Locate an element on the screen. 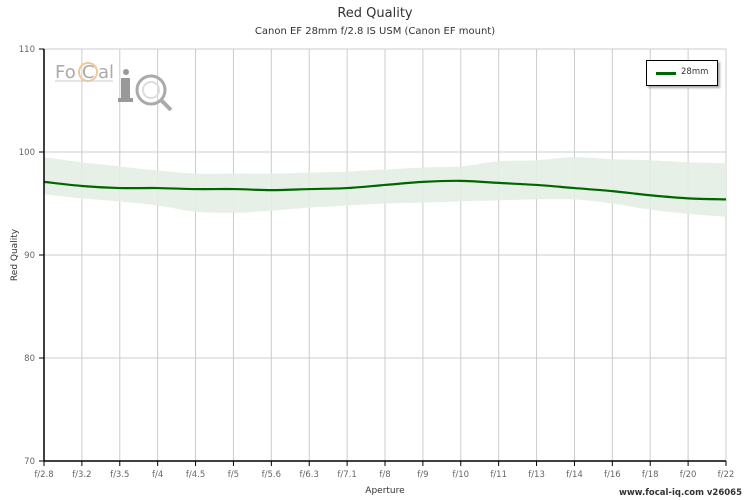 Image resolution: width=750 pixels, height=500 pixels. x-tick-label: f/16 is located at coordinates (612, 475).